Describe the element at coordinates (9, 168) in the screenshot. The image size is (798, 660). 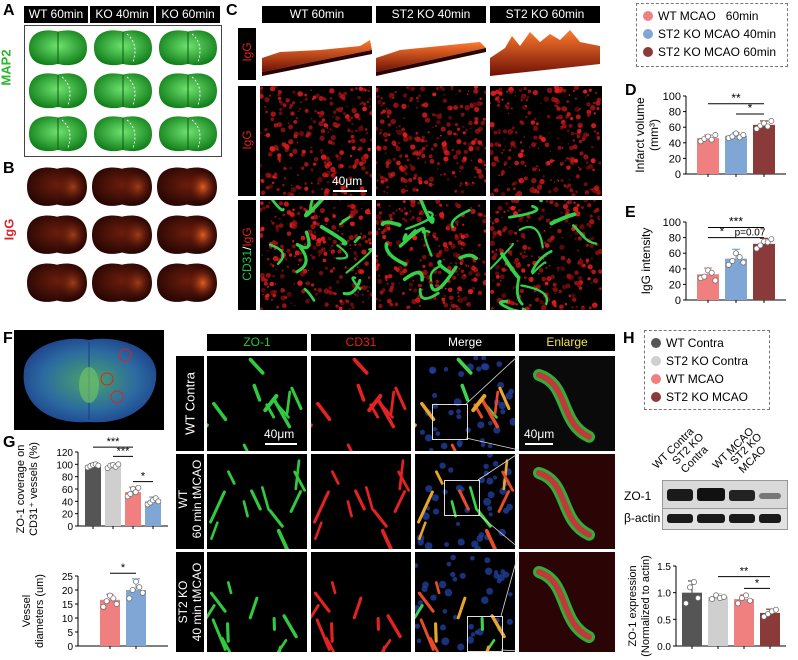
I see `panel-label-b: B` at that location.